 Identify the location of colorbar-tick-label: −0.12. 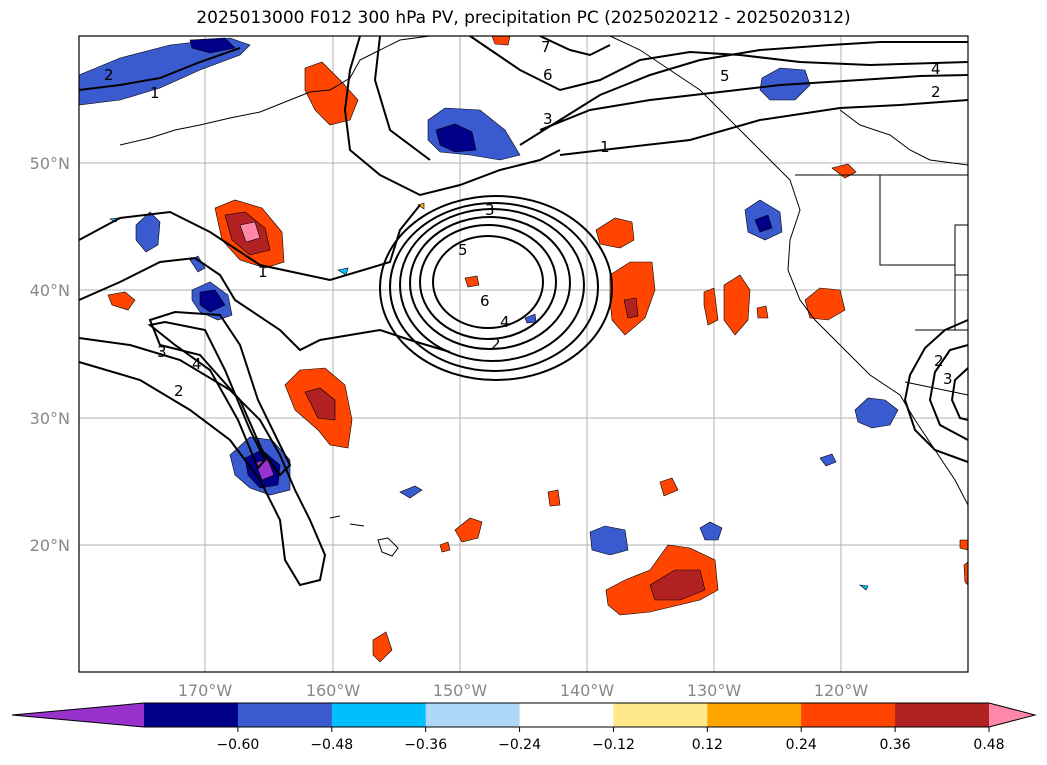
(613, 745).